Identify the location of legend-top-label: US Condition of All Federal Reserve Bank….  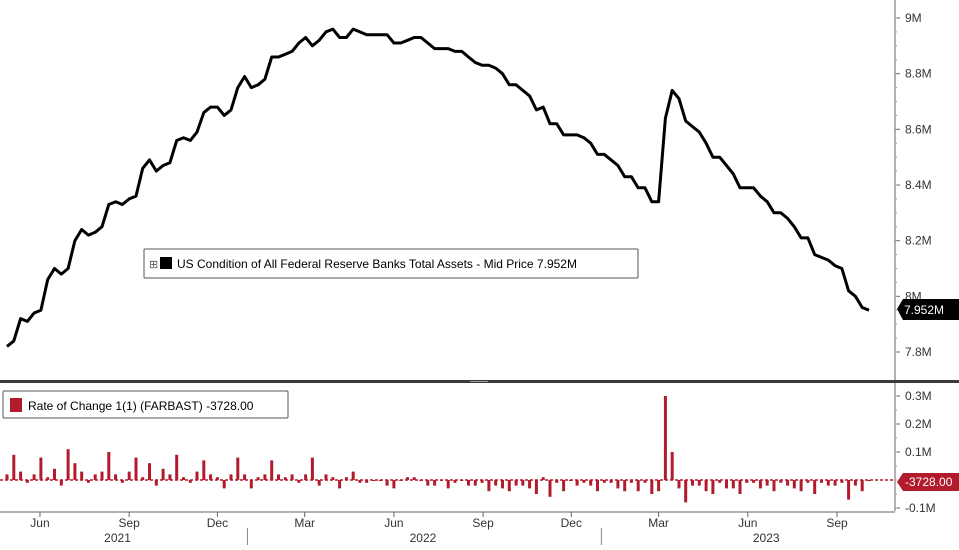
(377, 264).